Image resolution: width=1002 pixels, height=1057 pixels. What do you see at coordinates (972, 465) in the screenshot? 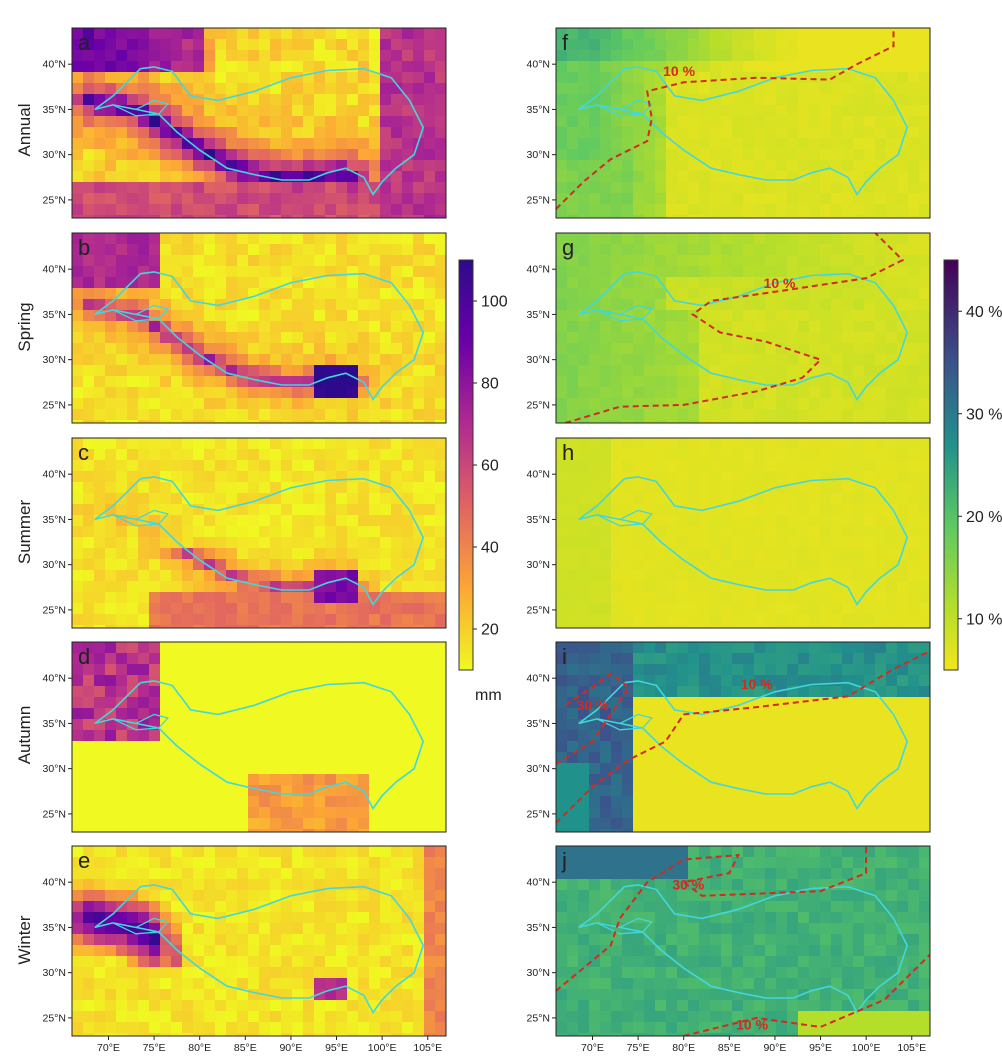
I see `ratio-colorbar: 10 % 20 % 30 % 40 %` at bounding box center [972, 465].